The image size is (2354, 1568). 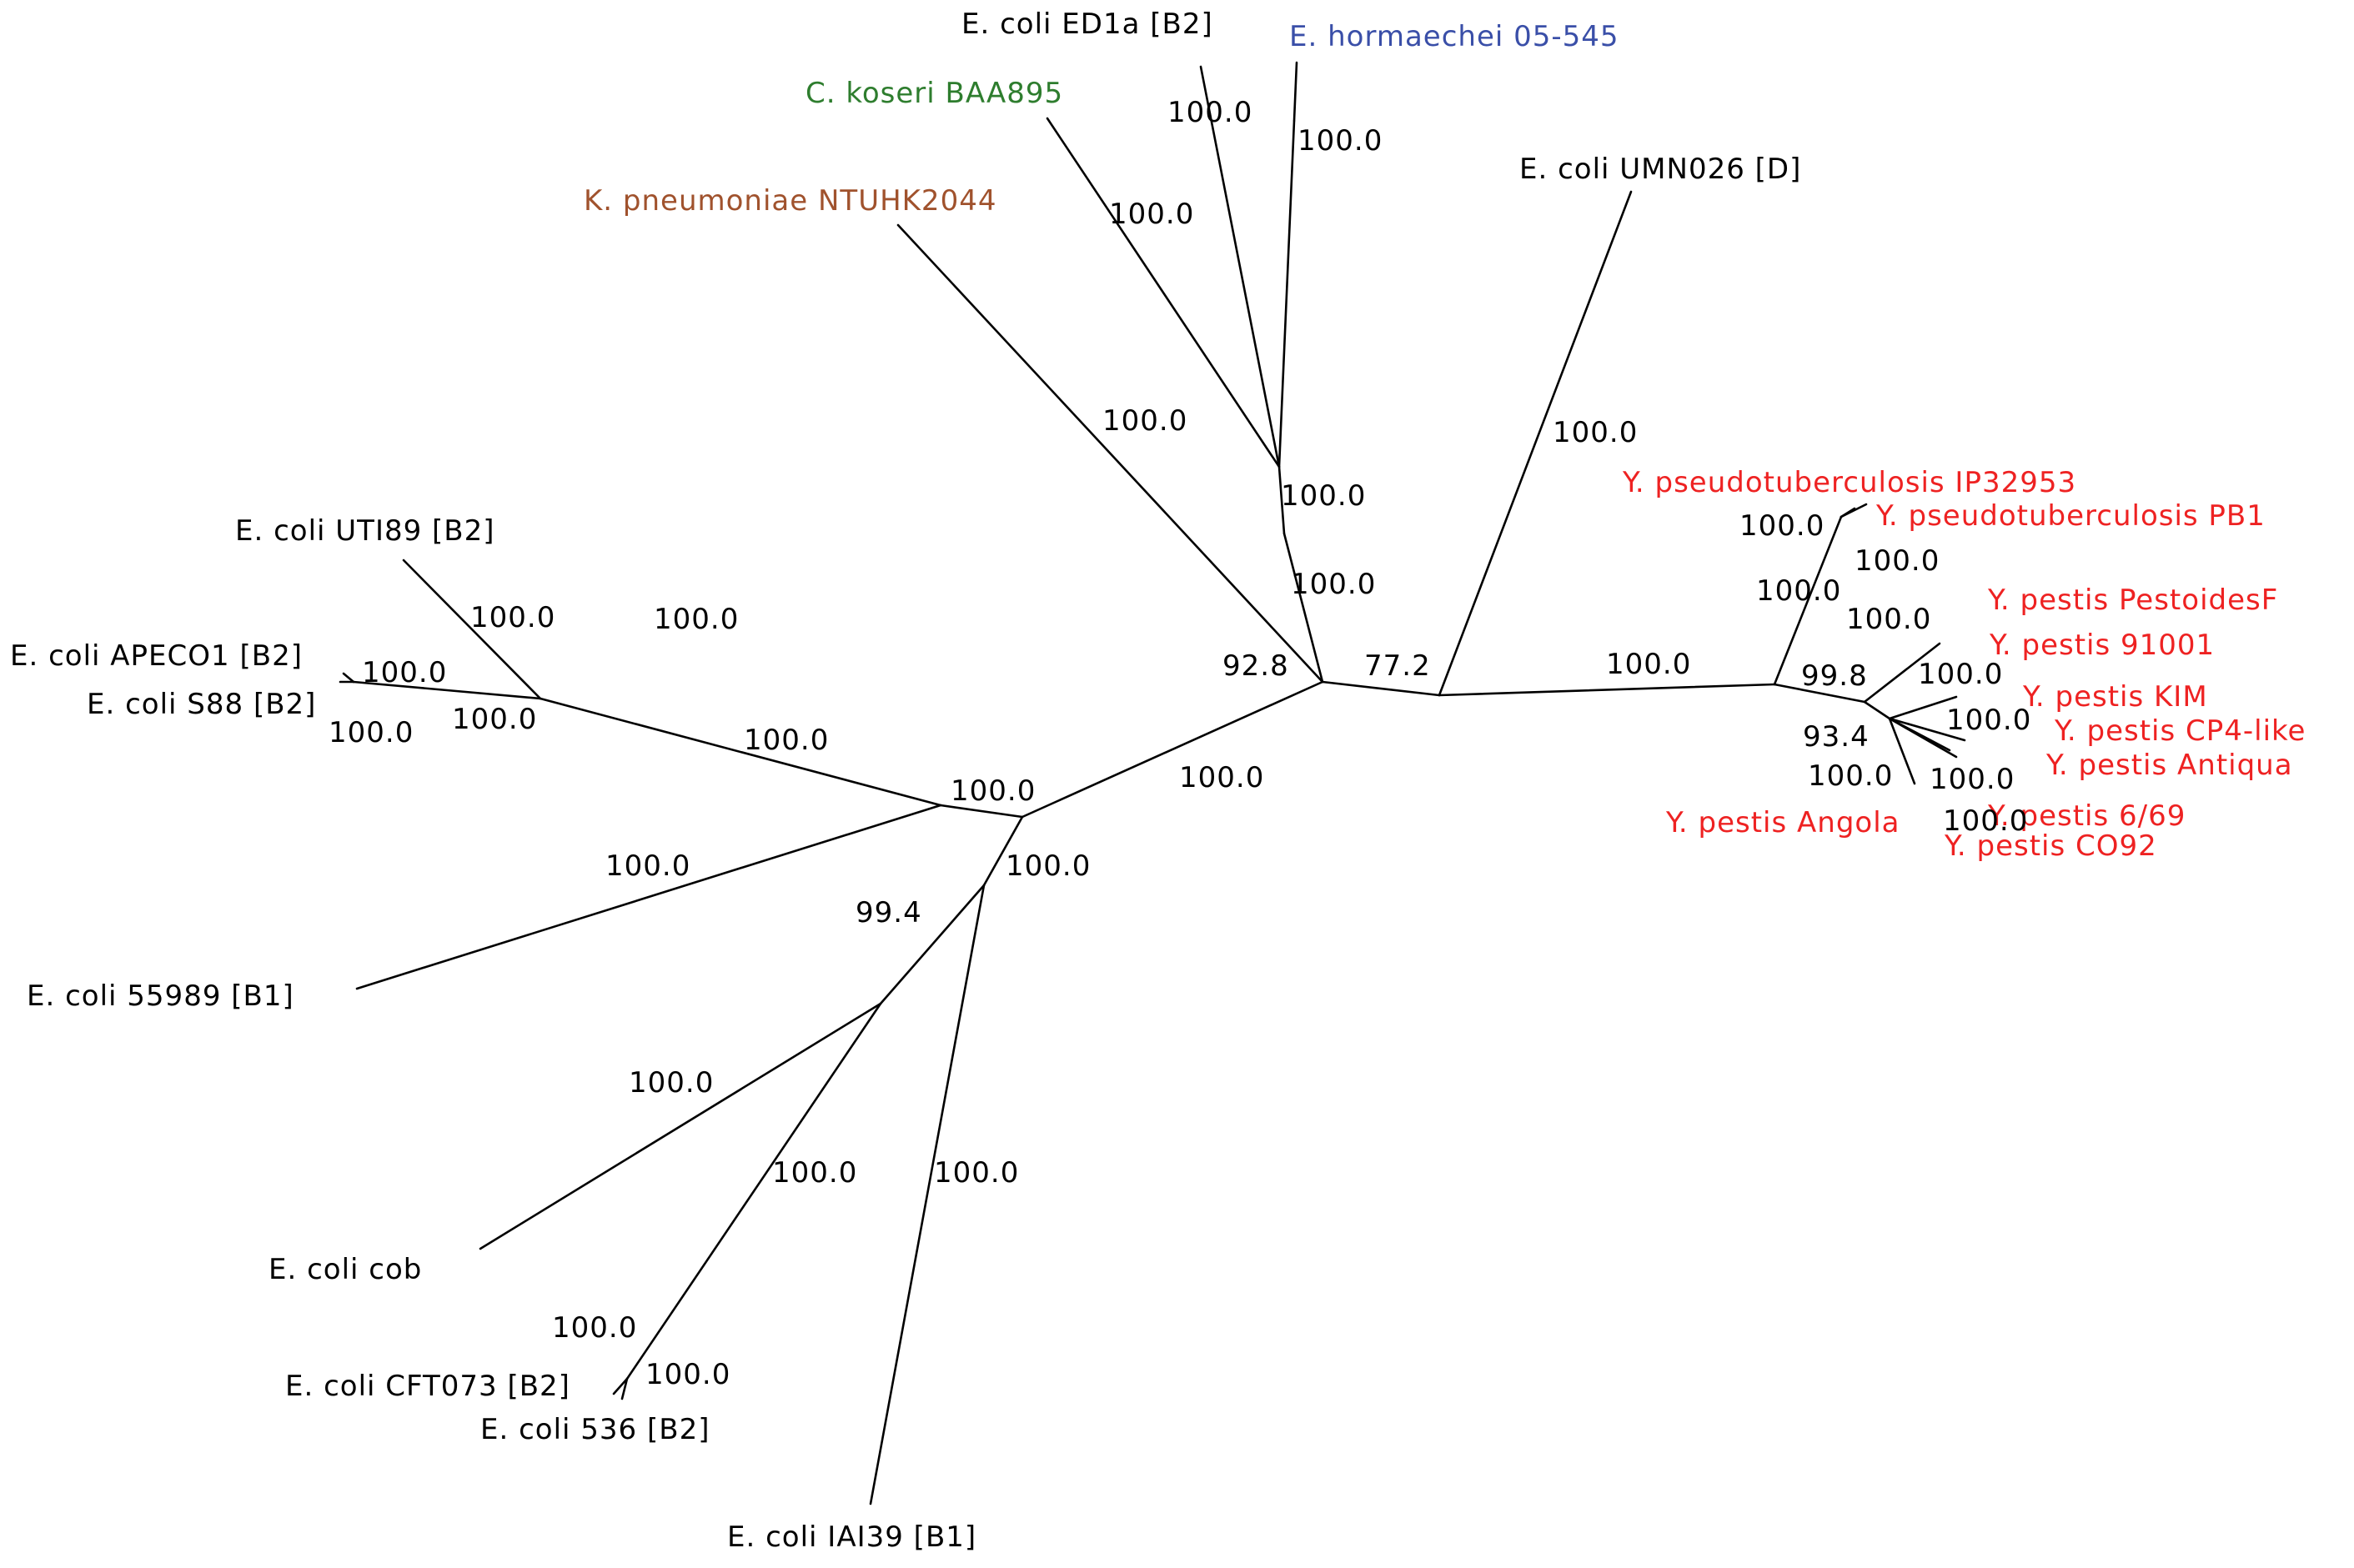 I want to click on taxon-label: K. pneumoniae NTUHK2044, so click(x=790, y=201).